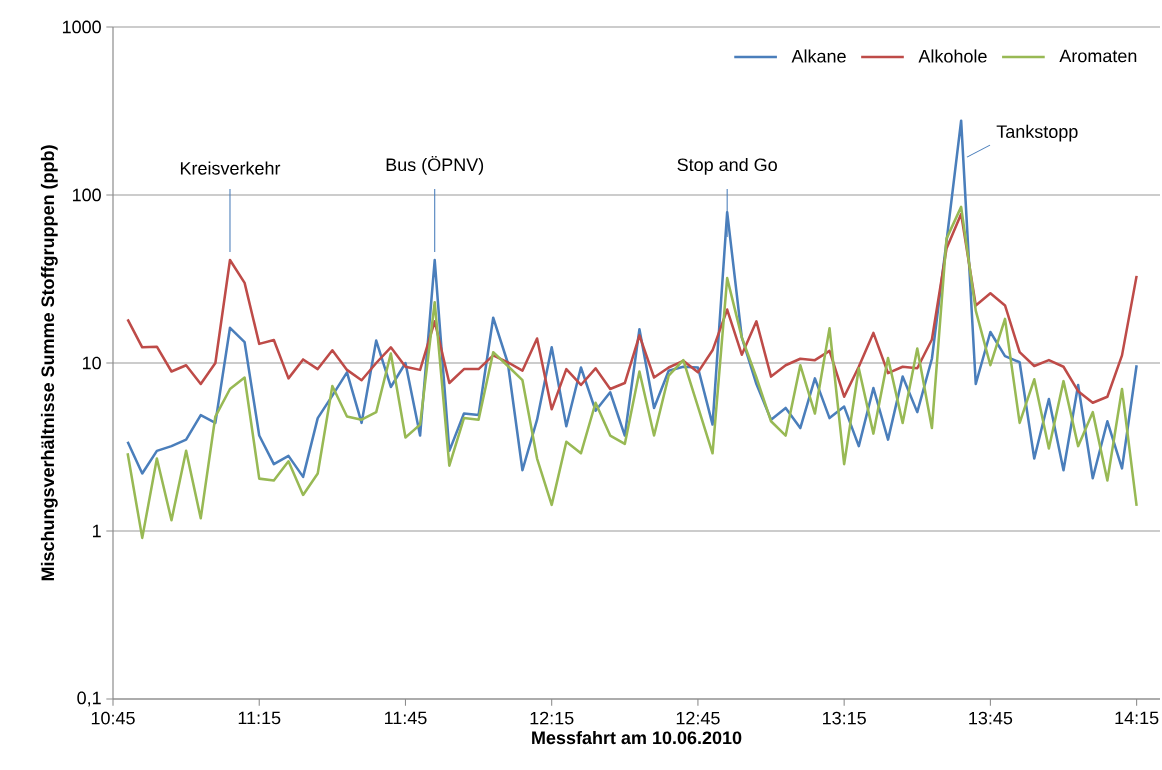 The image size is (1162, 770). What do you see at coordinates (844, 718) in the screenshot?
I see `x-tick-label: 13:15` at bounding box center [844, 718].